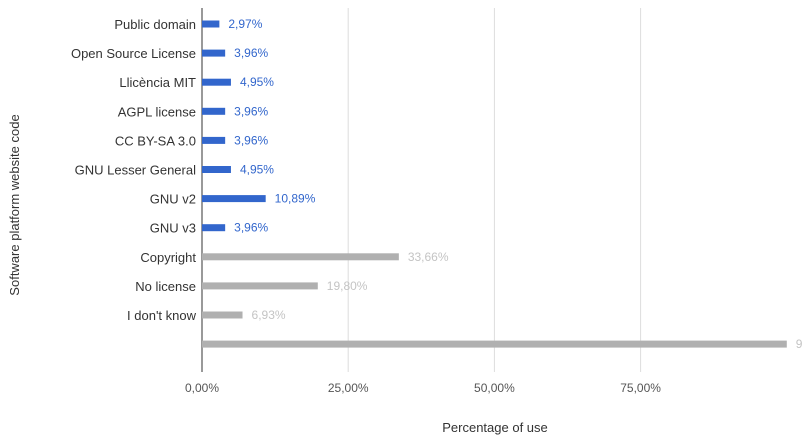  What do you see at coordinates (14, 204) in the screenshot?
I see `y-axis-title: Software platform website code` at bounding box center [14, 204].